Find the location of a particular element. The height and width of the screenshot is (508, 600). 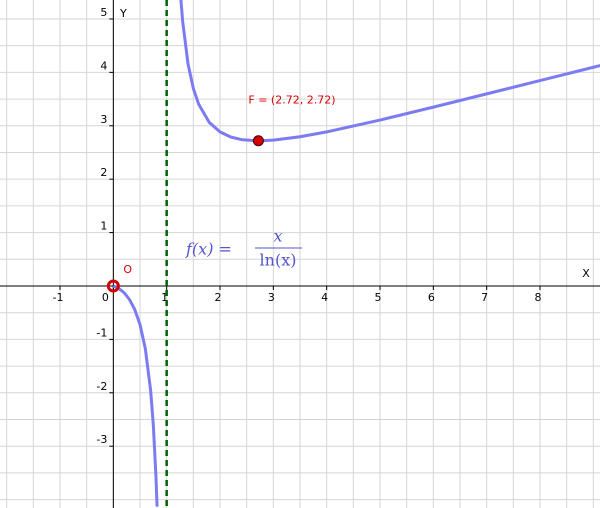

y-axis-label: Y is located at coordinates (123, 13).